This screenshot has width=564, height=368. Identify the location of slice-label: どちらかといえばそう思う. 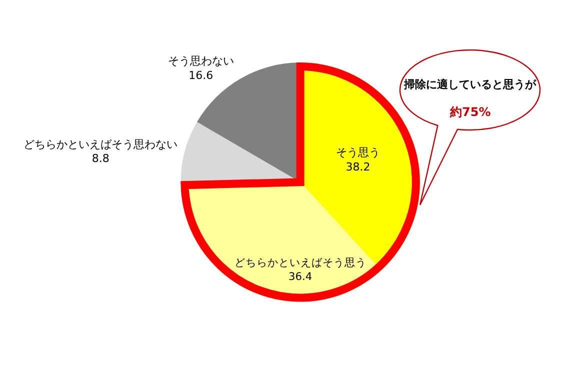
(300, 263).